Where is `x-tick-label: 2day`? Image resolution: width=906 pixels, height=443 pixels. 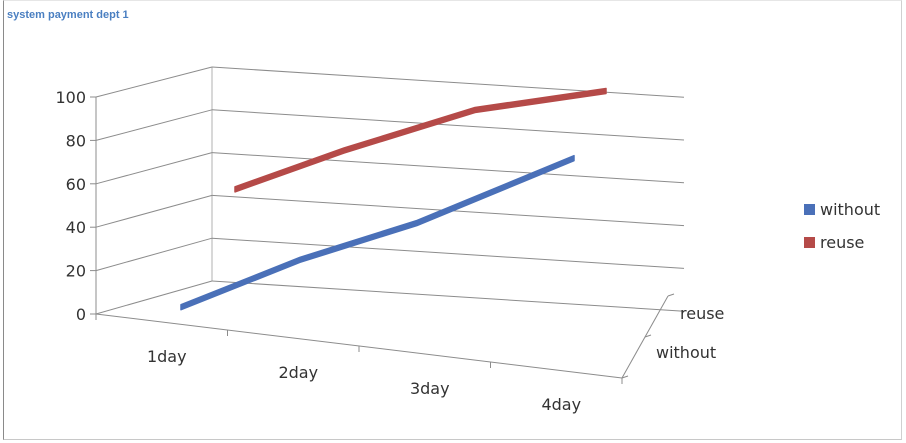 x-tick-label: 2day is located at coordinates (298, 372).